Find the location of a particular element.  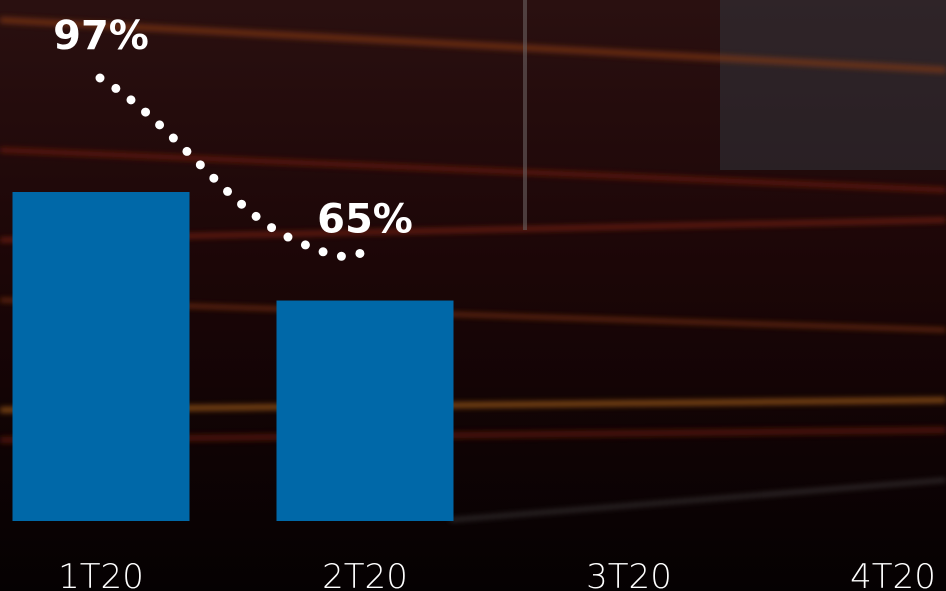

value-label: 97% is located at coordinates (101, 36).